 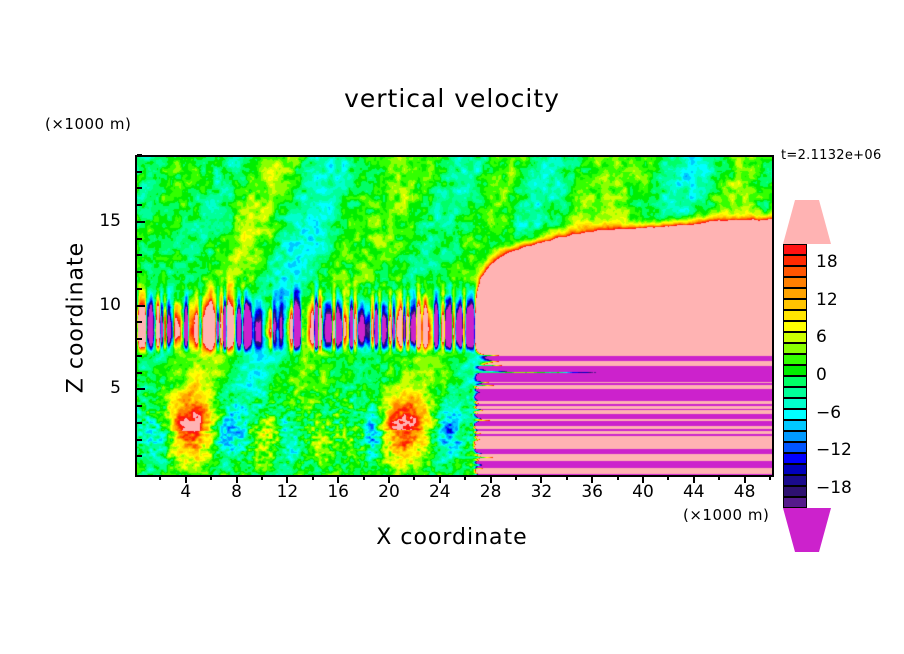 I want to click on x-axis-title: X coordinate, so click(x=452, y=537).